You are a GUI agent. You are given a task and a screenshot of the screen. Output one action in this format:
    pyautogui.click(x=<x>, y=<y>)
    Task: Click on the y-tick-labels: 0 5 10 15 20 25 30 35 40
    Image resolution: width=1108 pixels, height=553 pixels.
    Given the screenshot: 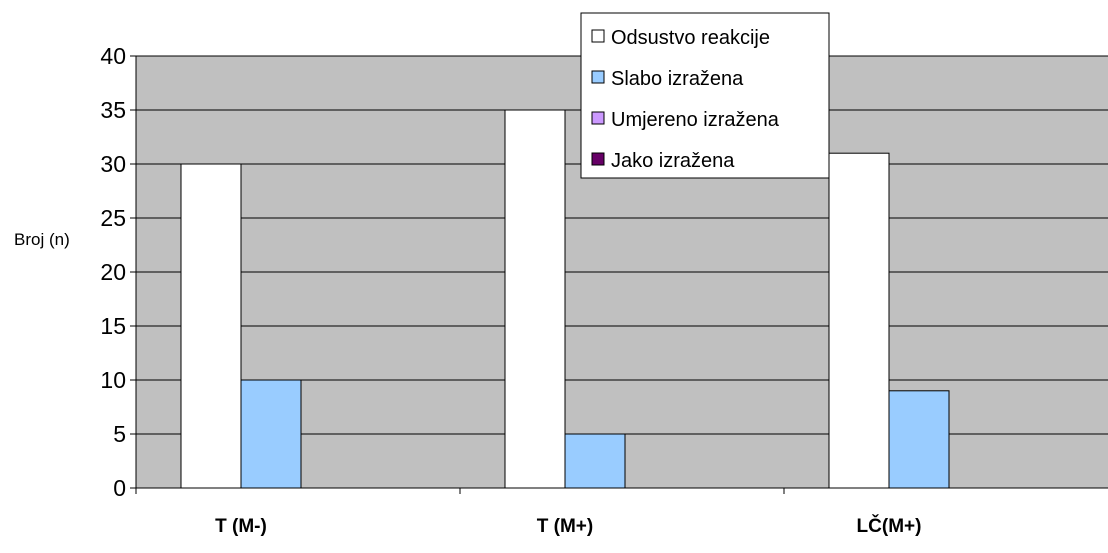 What is the action you would take?
    pyautogui.click(x=113, y=272)
    